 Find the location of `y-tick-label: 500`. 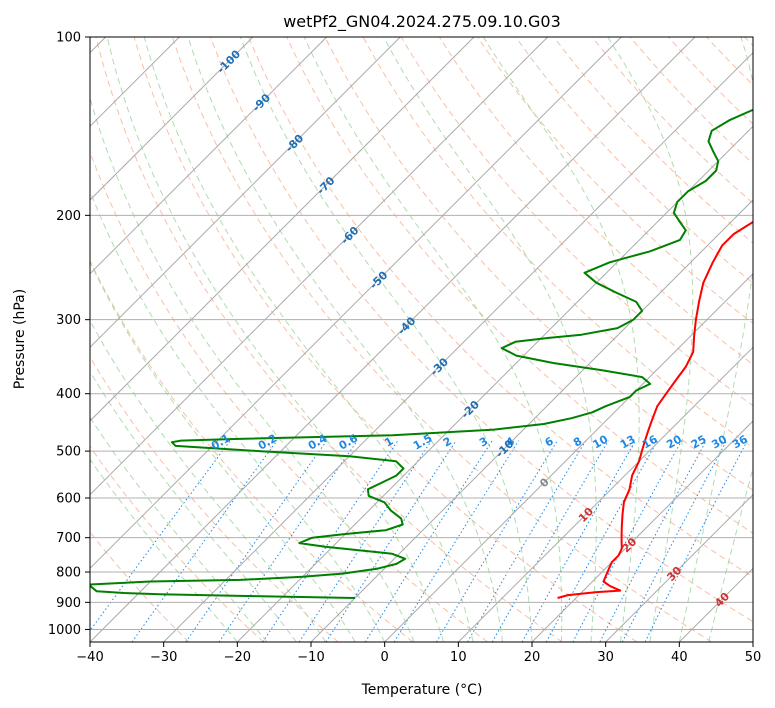

y-tick-label: 500 is located at coordinates (68, 452).